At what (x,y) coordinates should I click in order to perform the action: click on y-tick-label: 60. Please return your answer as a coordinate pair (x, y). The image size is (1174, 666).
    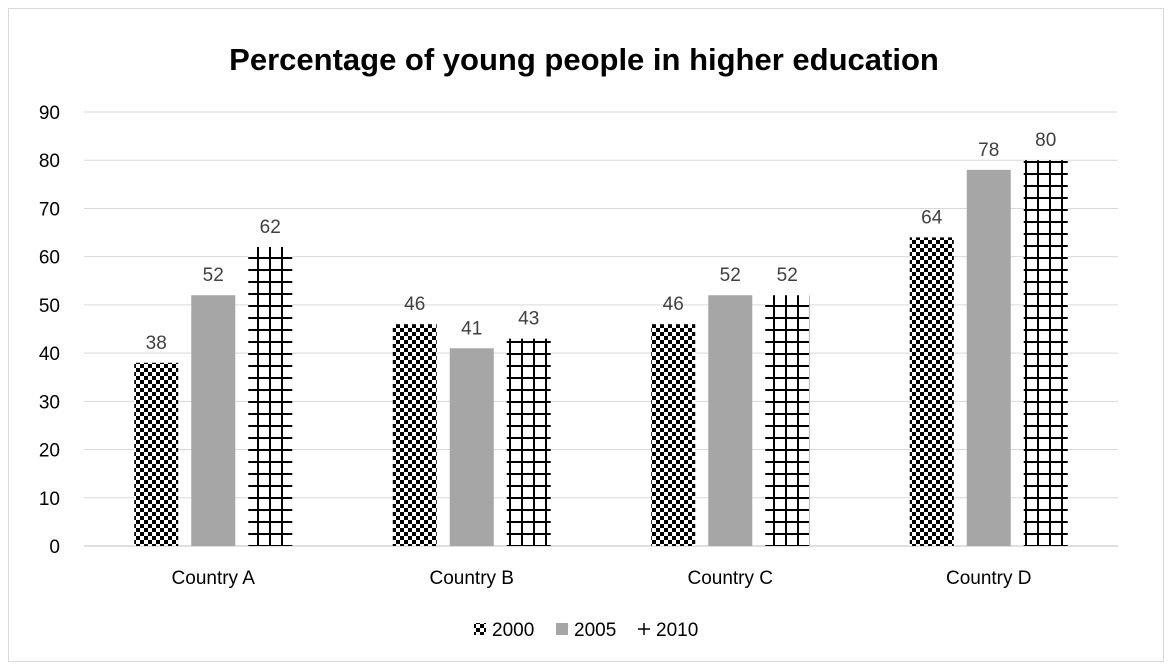
    Looking at the image, I should click on (49, 258).